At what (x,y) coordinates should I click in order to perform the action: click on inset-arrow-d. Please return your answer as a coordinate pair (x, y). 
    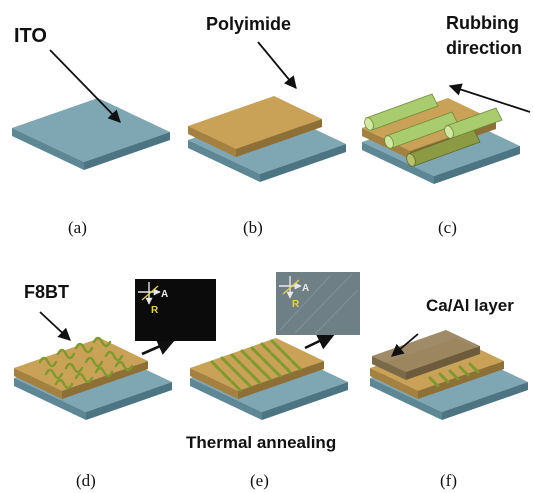
    Looking at the image, I should click on (158, 347).